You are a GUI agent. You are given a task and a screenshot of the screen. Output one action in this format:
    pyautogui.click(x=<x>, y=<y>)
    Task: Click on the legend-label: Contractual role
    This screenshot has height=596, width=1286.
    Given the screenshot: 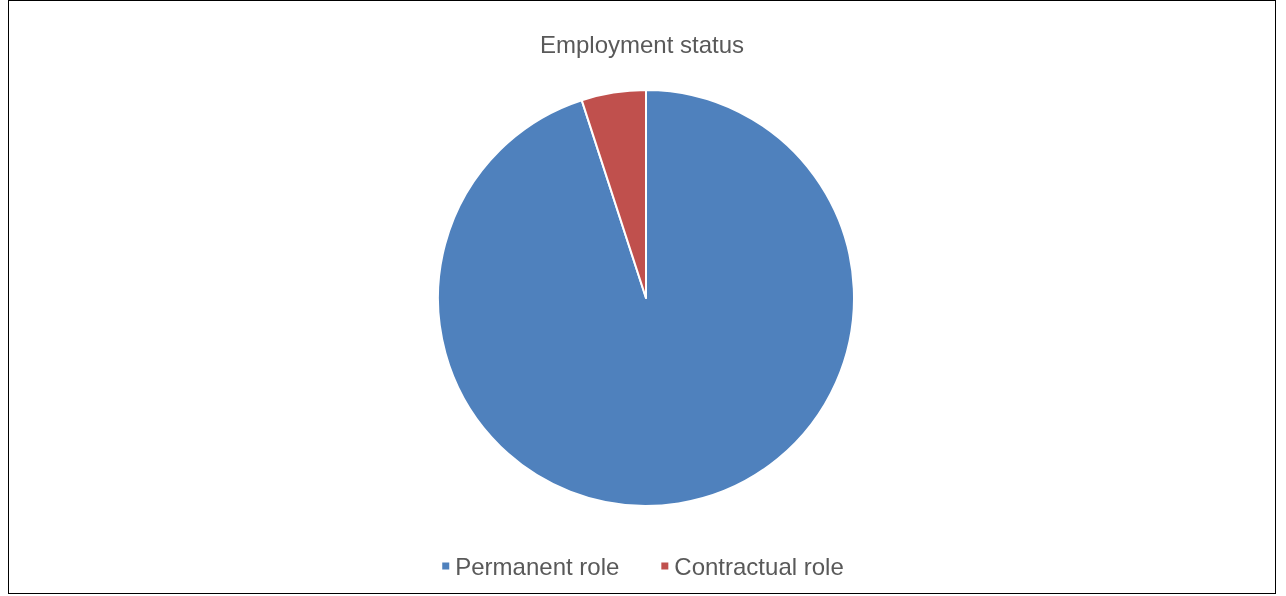 What is the action you would take?
    pyautogui.click(x=759, y=566)
    